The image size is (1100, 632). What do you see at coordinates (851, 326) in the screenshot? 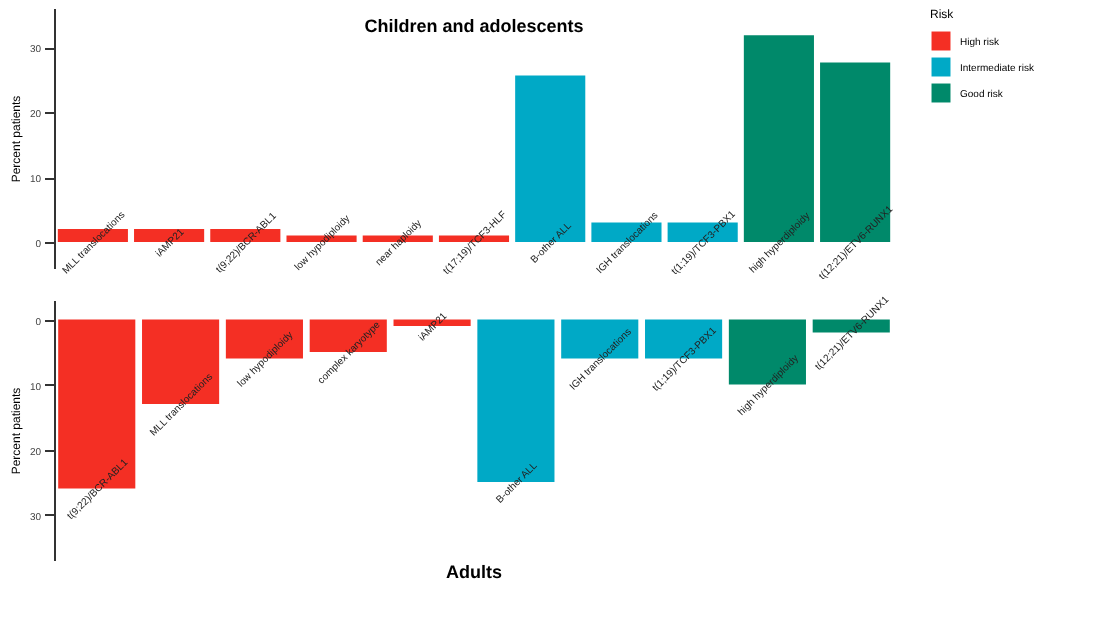
I see `bar` at bounding box center [851, 326].